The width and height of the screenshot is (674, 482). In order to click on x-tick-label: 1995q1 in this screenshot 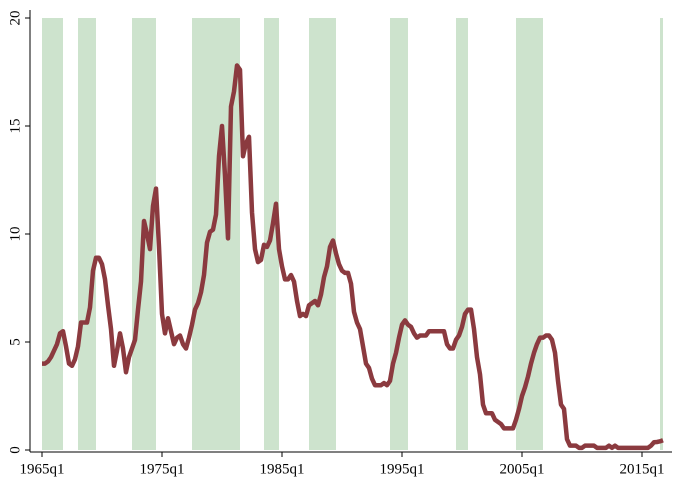, I will do `click(402, 469)`.